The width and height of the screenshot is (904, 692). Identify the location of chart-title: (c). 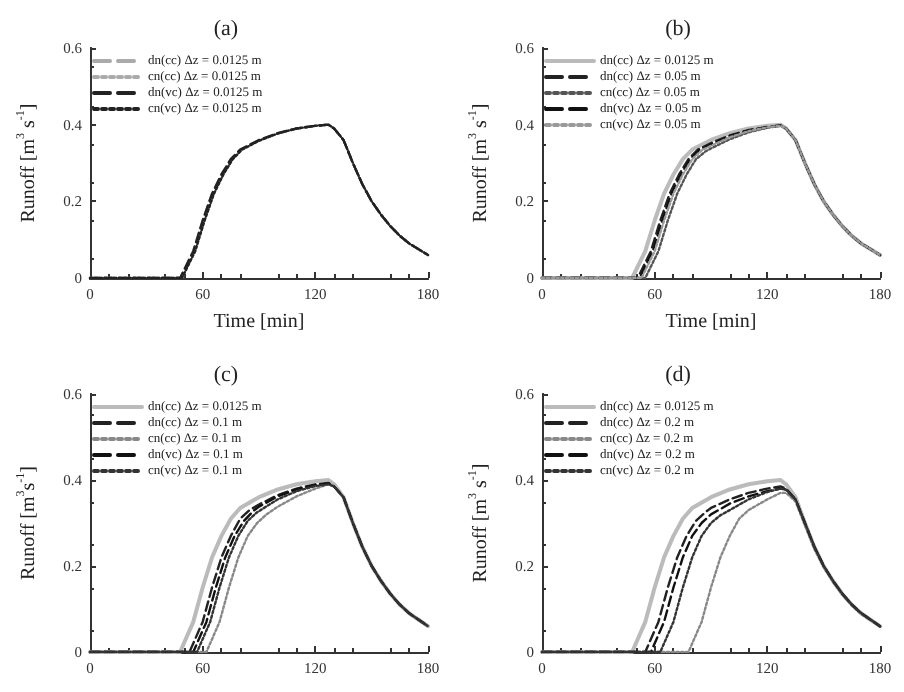
(226, 375).